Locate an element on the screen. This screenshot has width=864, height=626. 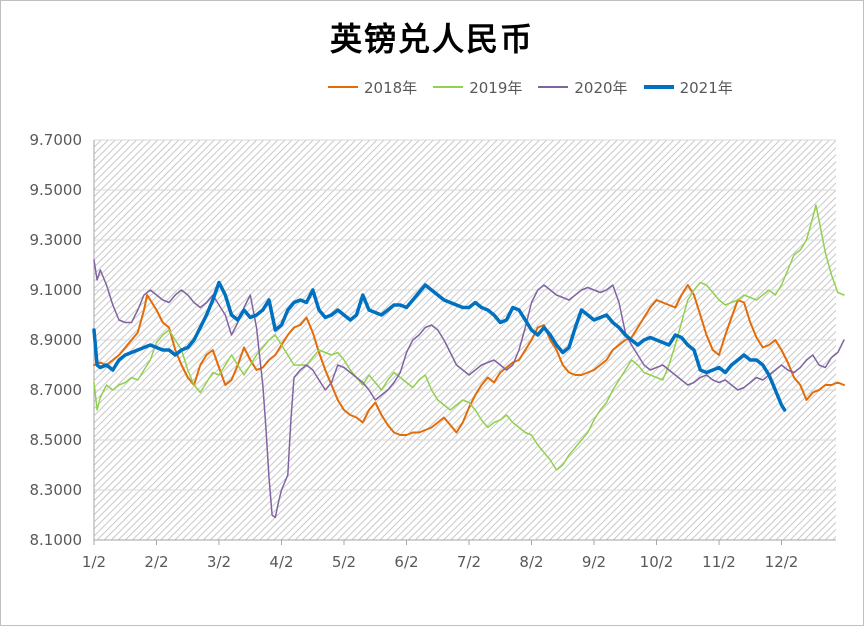
x-tick-label: 1/2 is located at coordinates (94, 562).